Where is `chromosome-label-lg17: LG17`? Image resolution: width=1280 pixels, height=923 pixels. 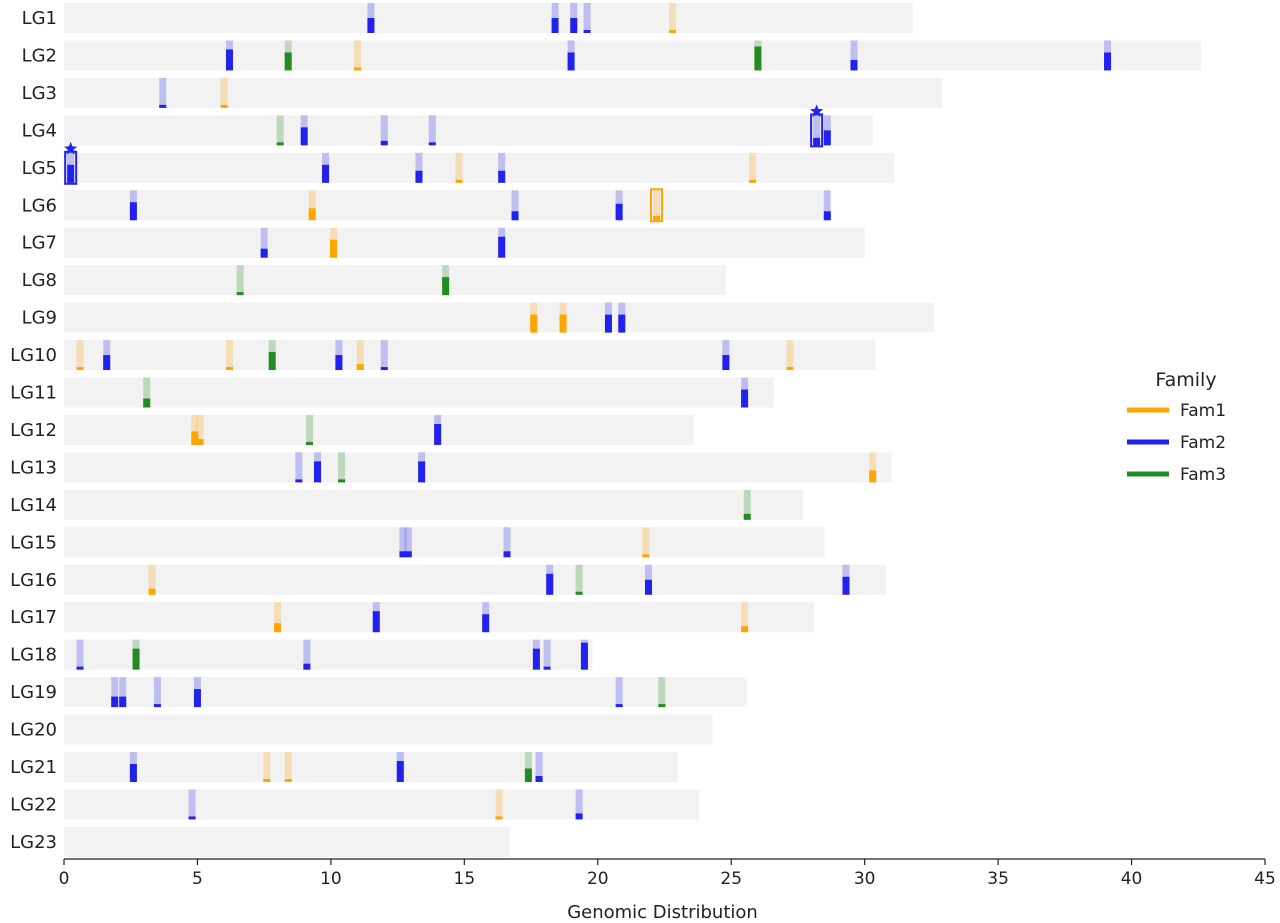
chromosome-label-lg17: LG17 is located at coordinates (33, 617).